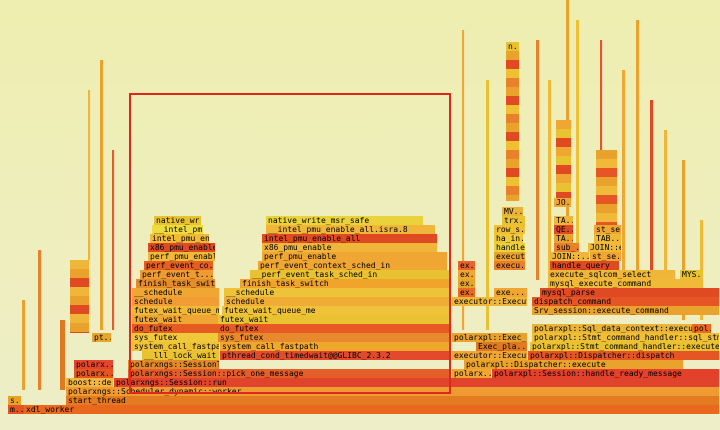 Image resolution: width=720 pixels, height=430 pixels. What do you see at coordinates (626, 301) in the screenshot?
I see `flame-frame: dispatch_command` at bounding box center [626, 301].